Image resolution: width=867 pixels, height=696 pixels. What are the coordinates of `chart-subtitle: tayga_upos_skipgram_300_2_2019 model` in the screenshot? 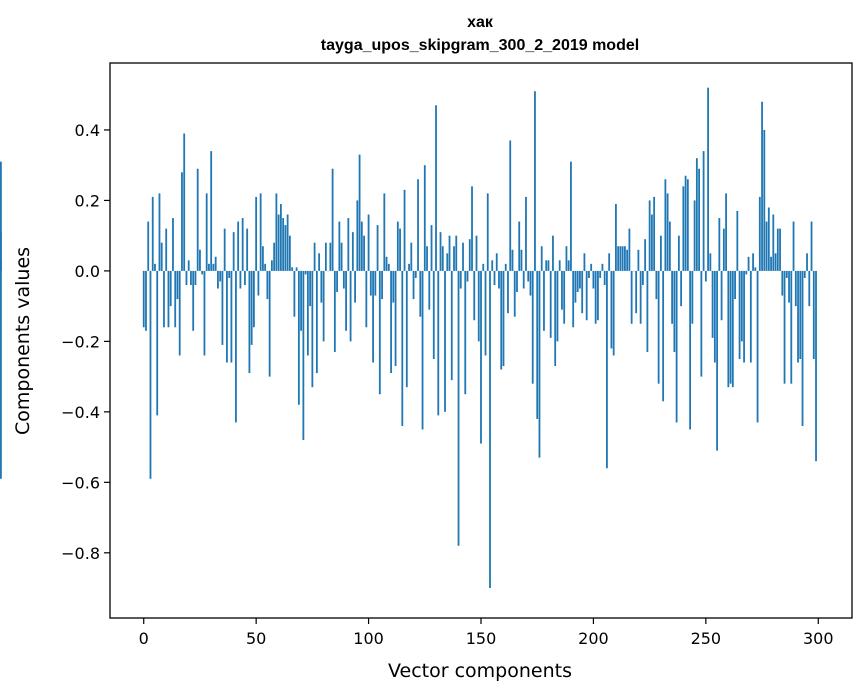 It's located at (480, 45).